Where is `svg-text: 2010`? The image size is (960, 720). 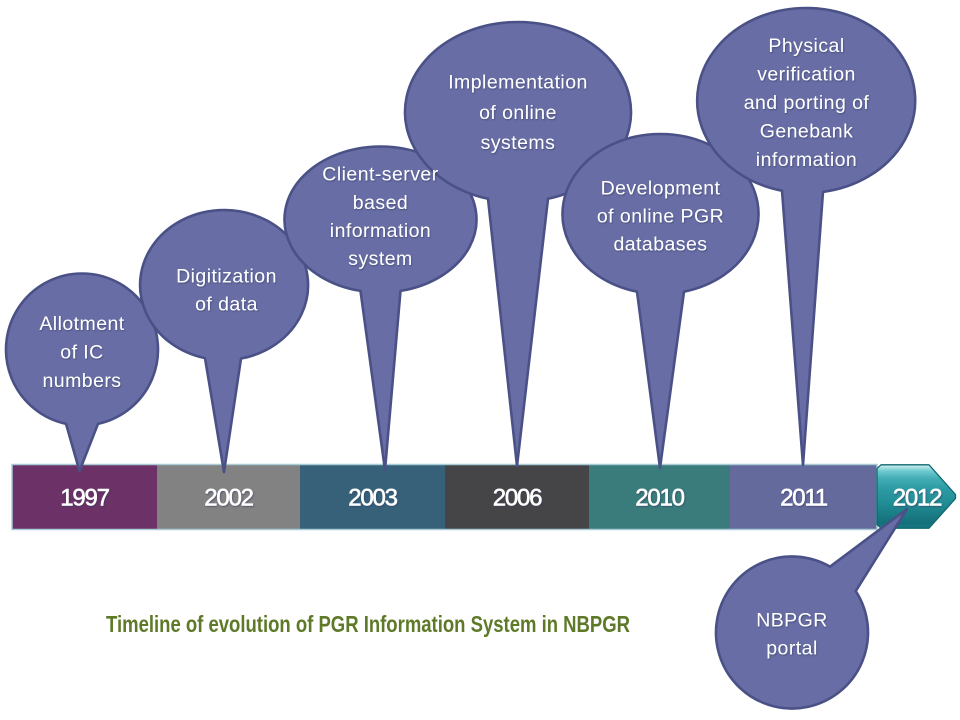
svg-text: 2010 is located at coordinates (659, 498).